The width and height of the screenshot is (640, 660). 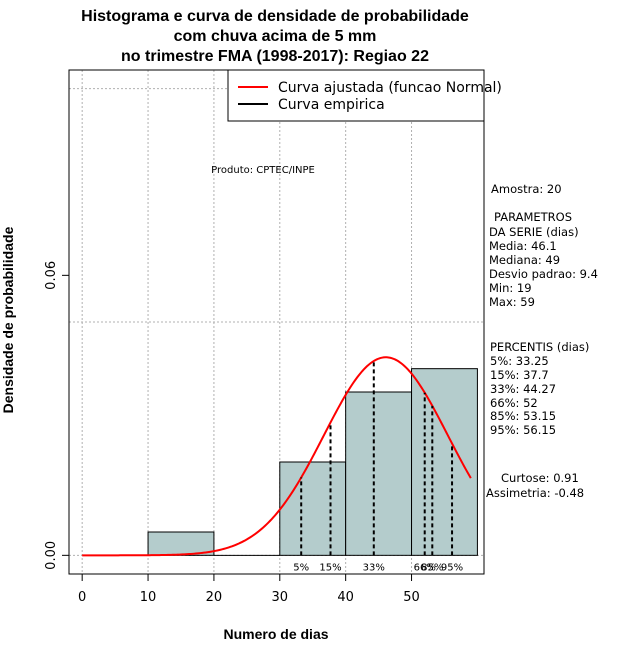 I want to click on product-annotation: Produto: CPTEC/INPE, so click(x=263, y=170).